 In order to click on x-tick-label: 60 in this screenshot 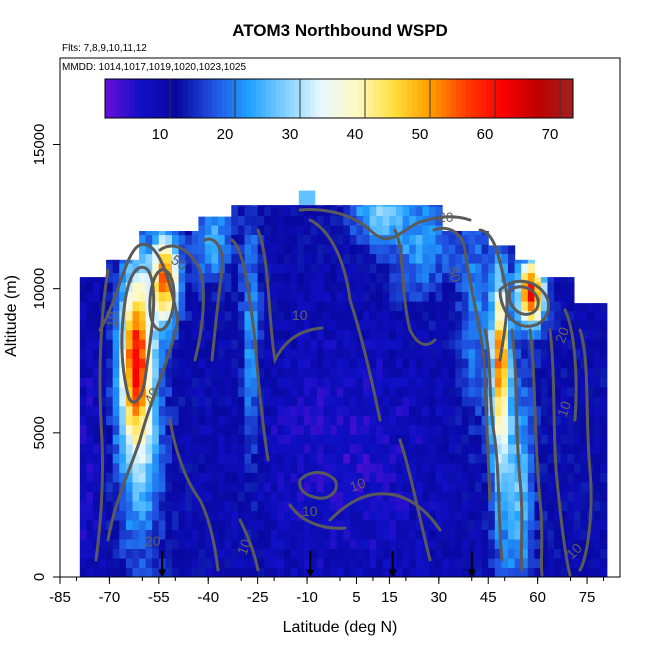, I will do `click(537, 597)`.